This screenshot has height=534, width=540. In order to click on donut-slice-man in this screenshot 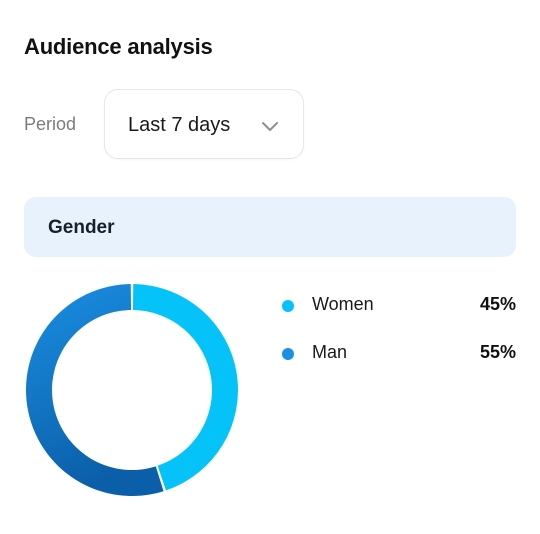, I will do `click(95, 390)`.